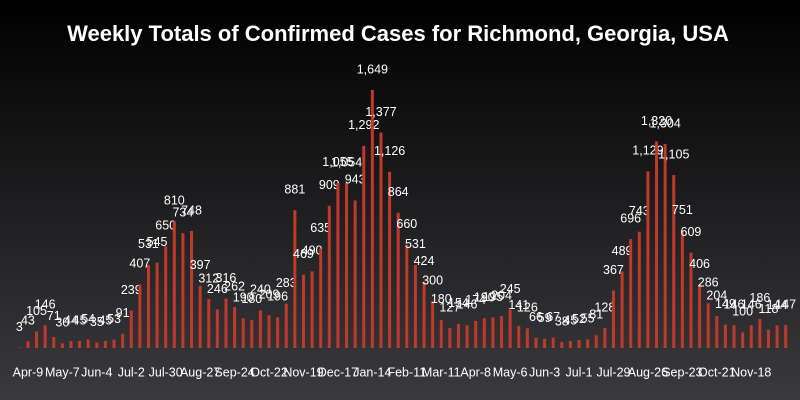 The image size is (800, 400). Describe the element at coordinates (62, 372) in the screenshot. I see `x-tick-label: May-7` at that location.